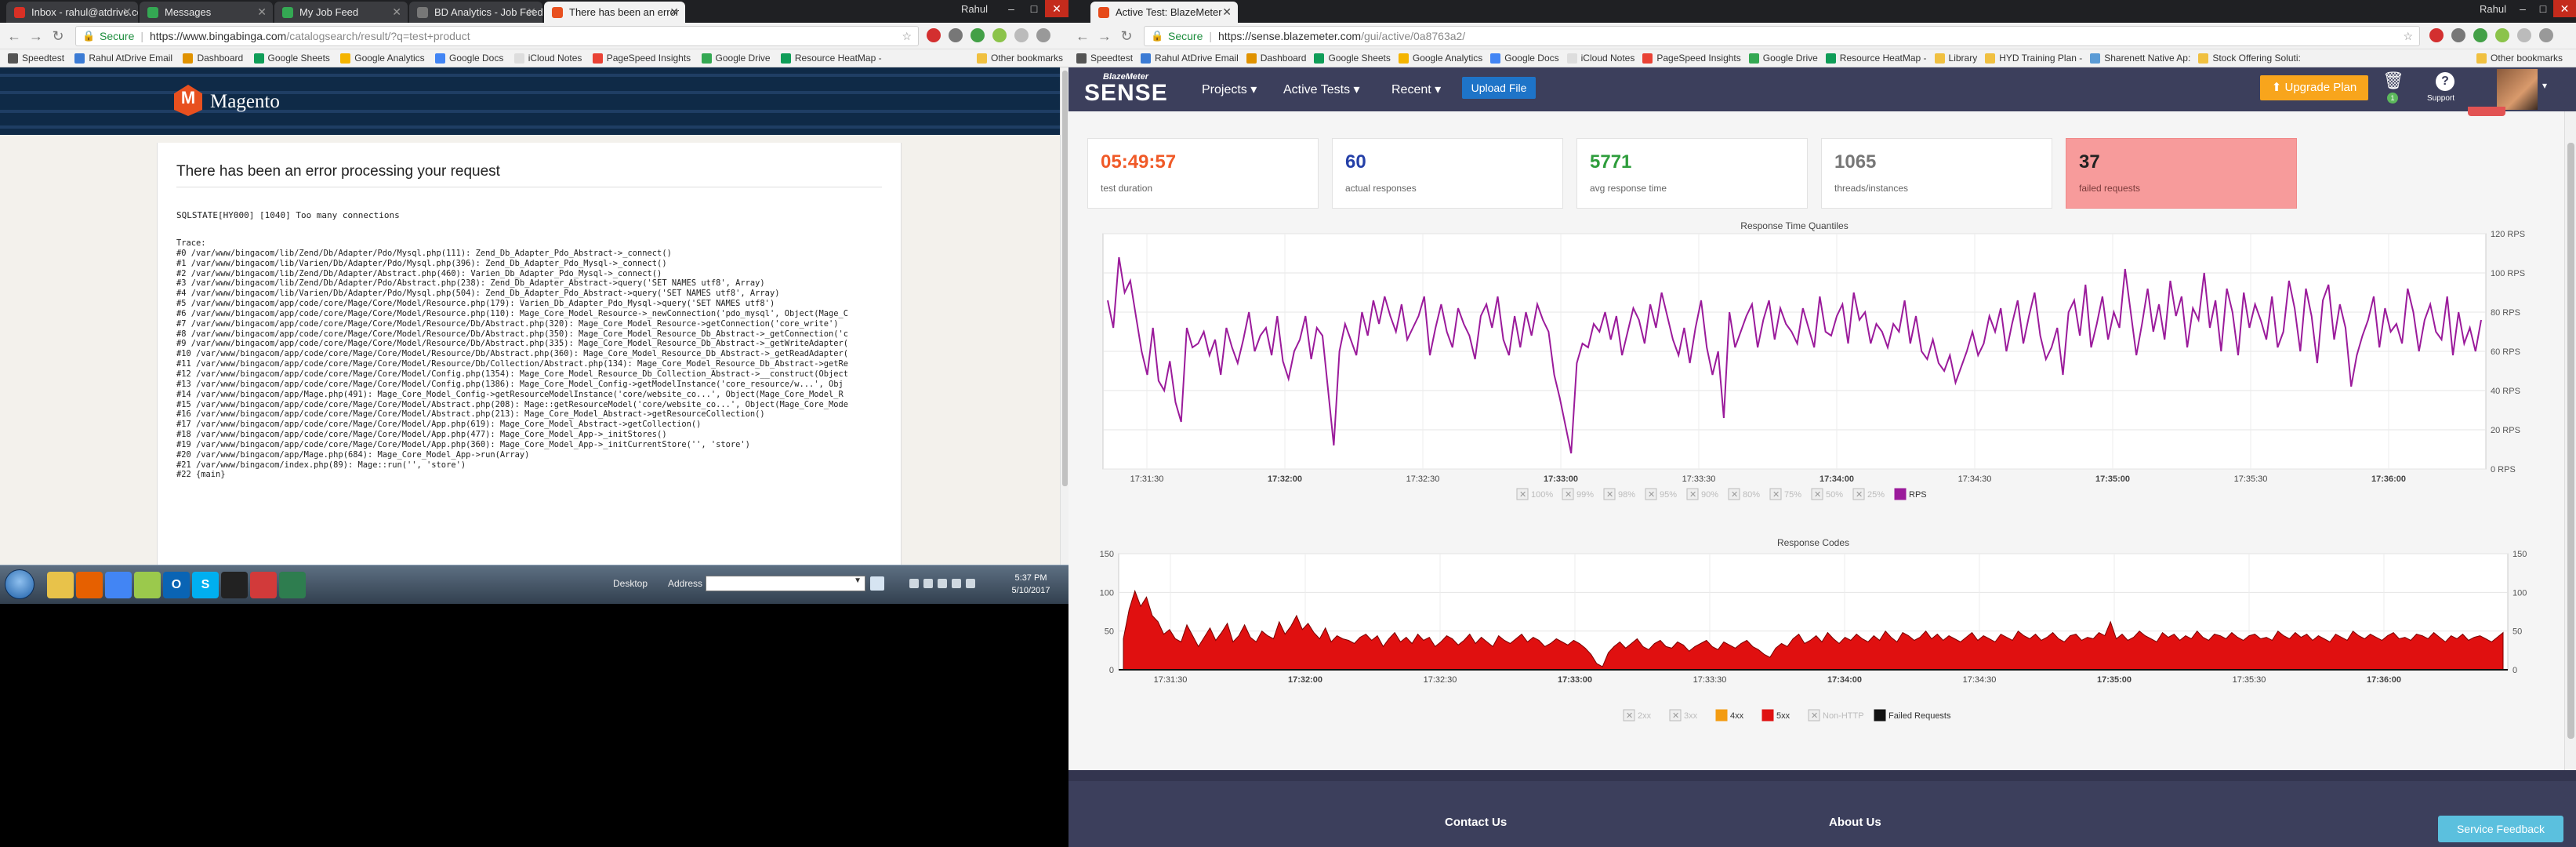  What do you see at coordinates (19, 584) in the screenshot?
I see `start-button` at bounding box center [19, 584].